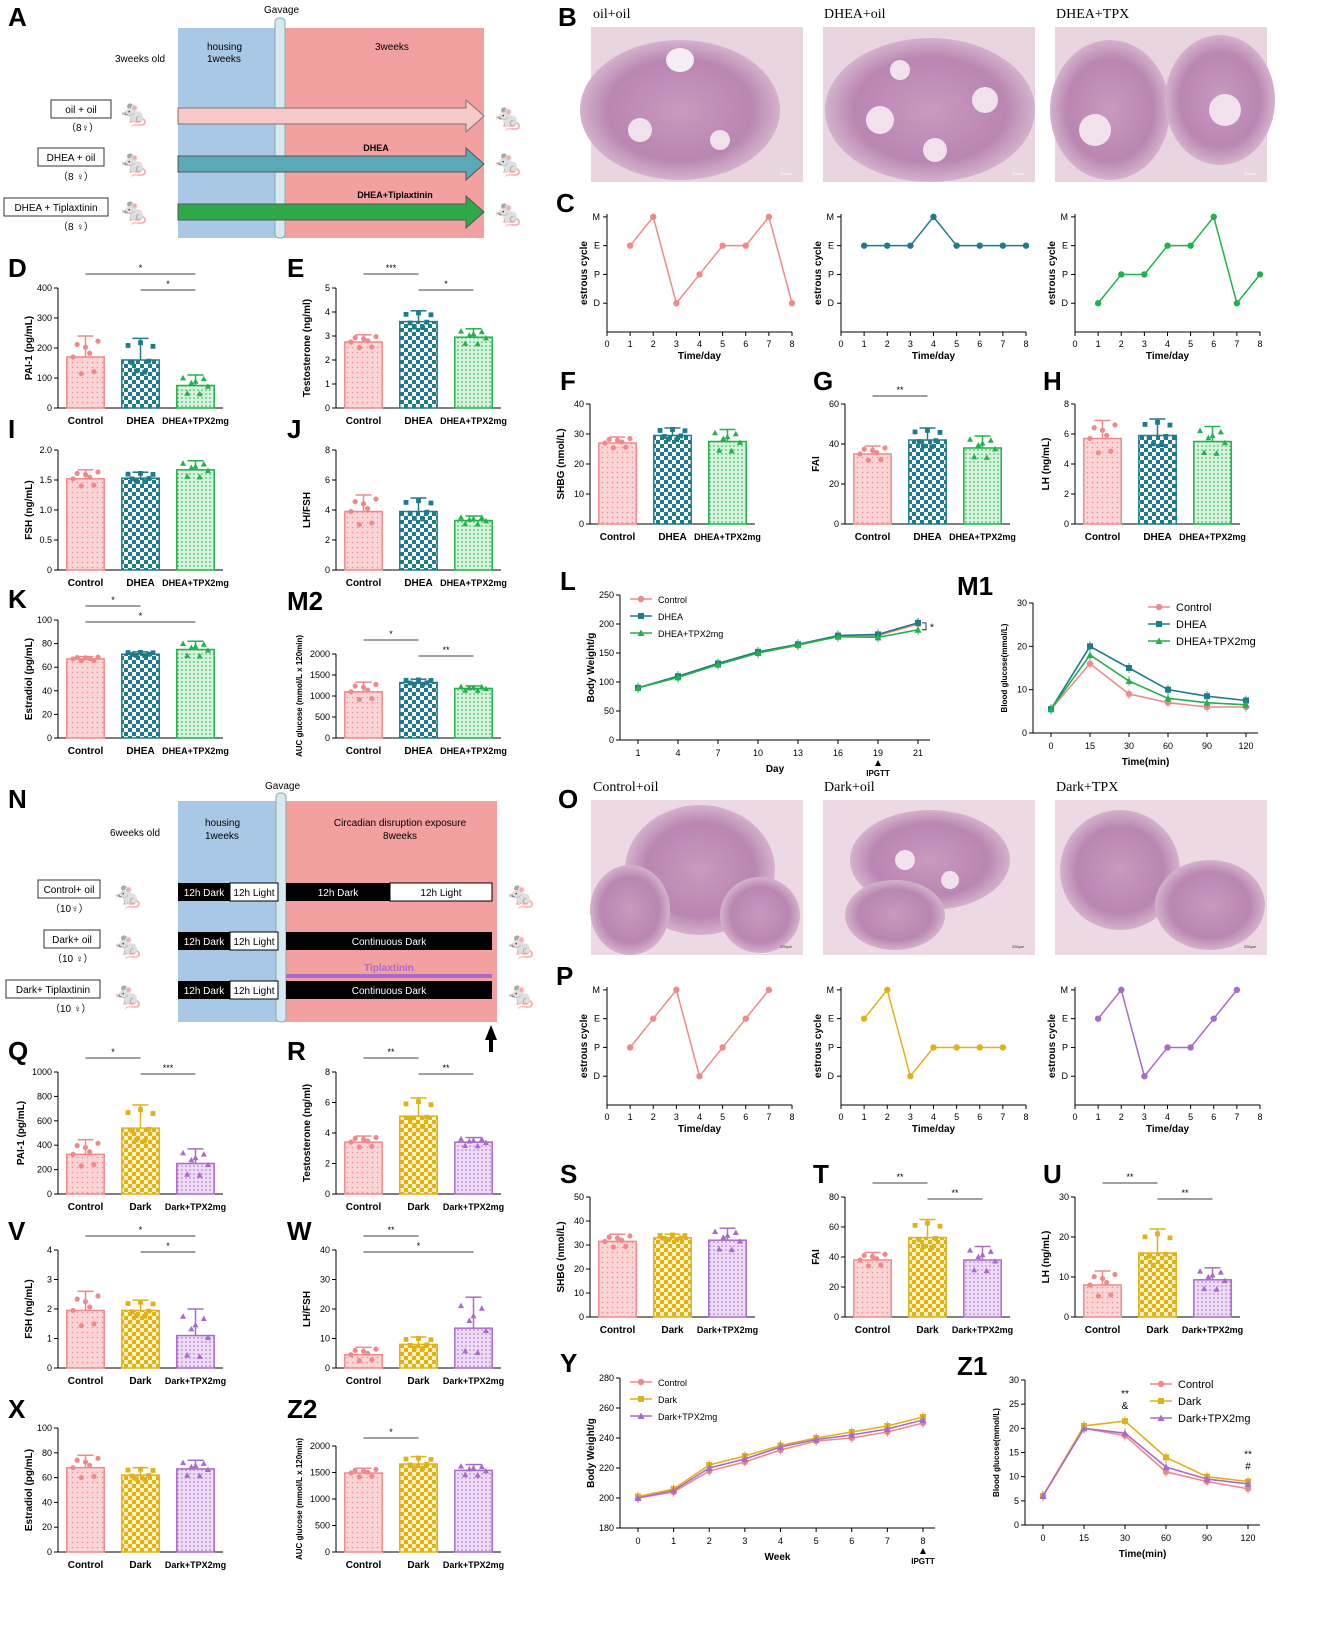 This screenshot has height=1649, width=1333. I want to click on y-axis-label: Testosterone (ng/ml), so click(307, 1133).